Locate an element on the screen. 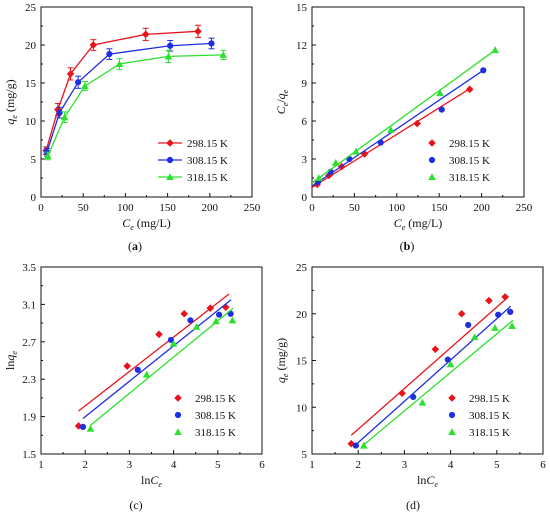 The image size is (550, 513). y-tick-label: 5 is located at coordinates (34, 160).